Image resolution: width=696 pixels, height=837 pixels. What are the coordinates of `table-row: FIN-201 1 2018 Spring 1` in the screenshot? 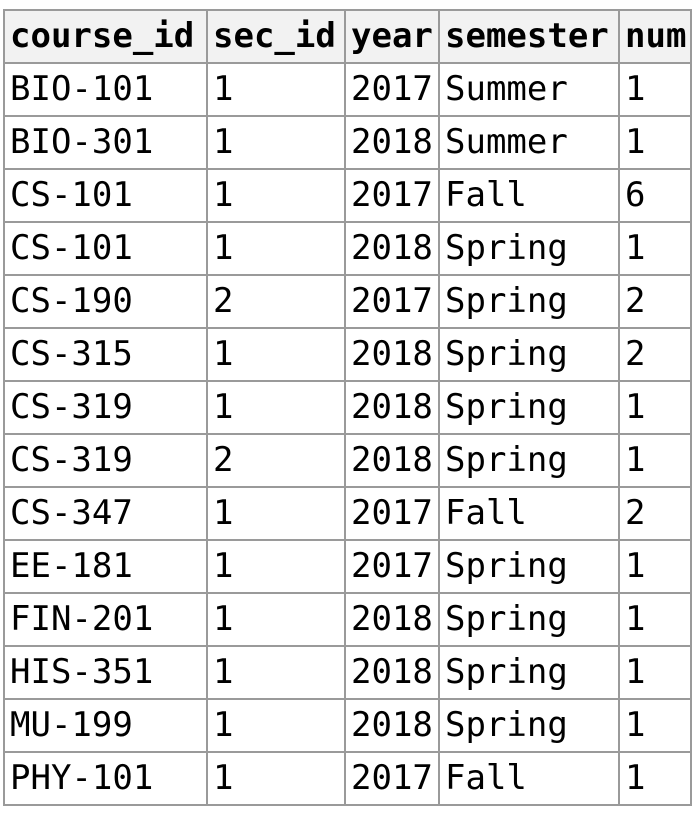 It's located at (347, 619).